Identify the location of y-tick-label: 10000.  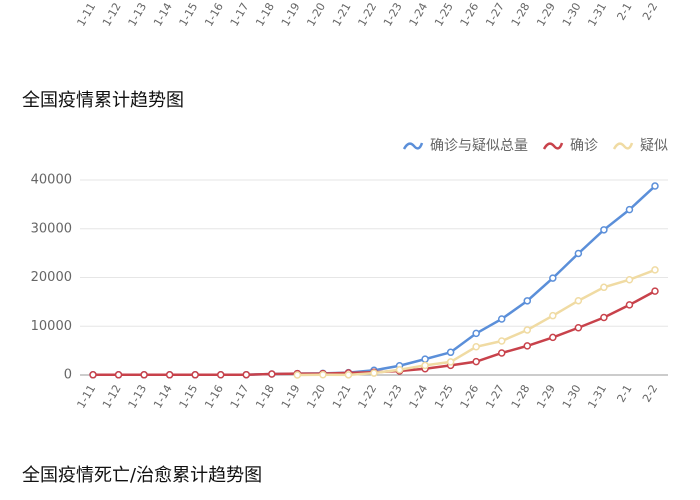
(51, 326).